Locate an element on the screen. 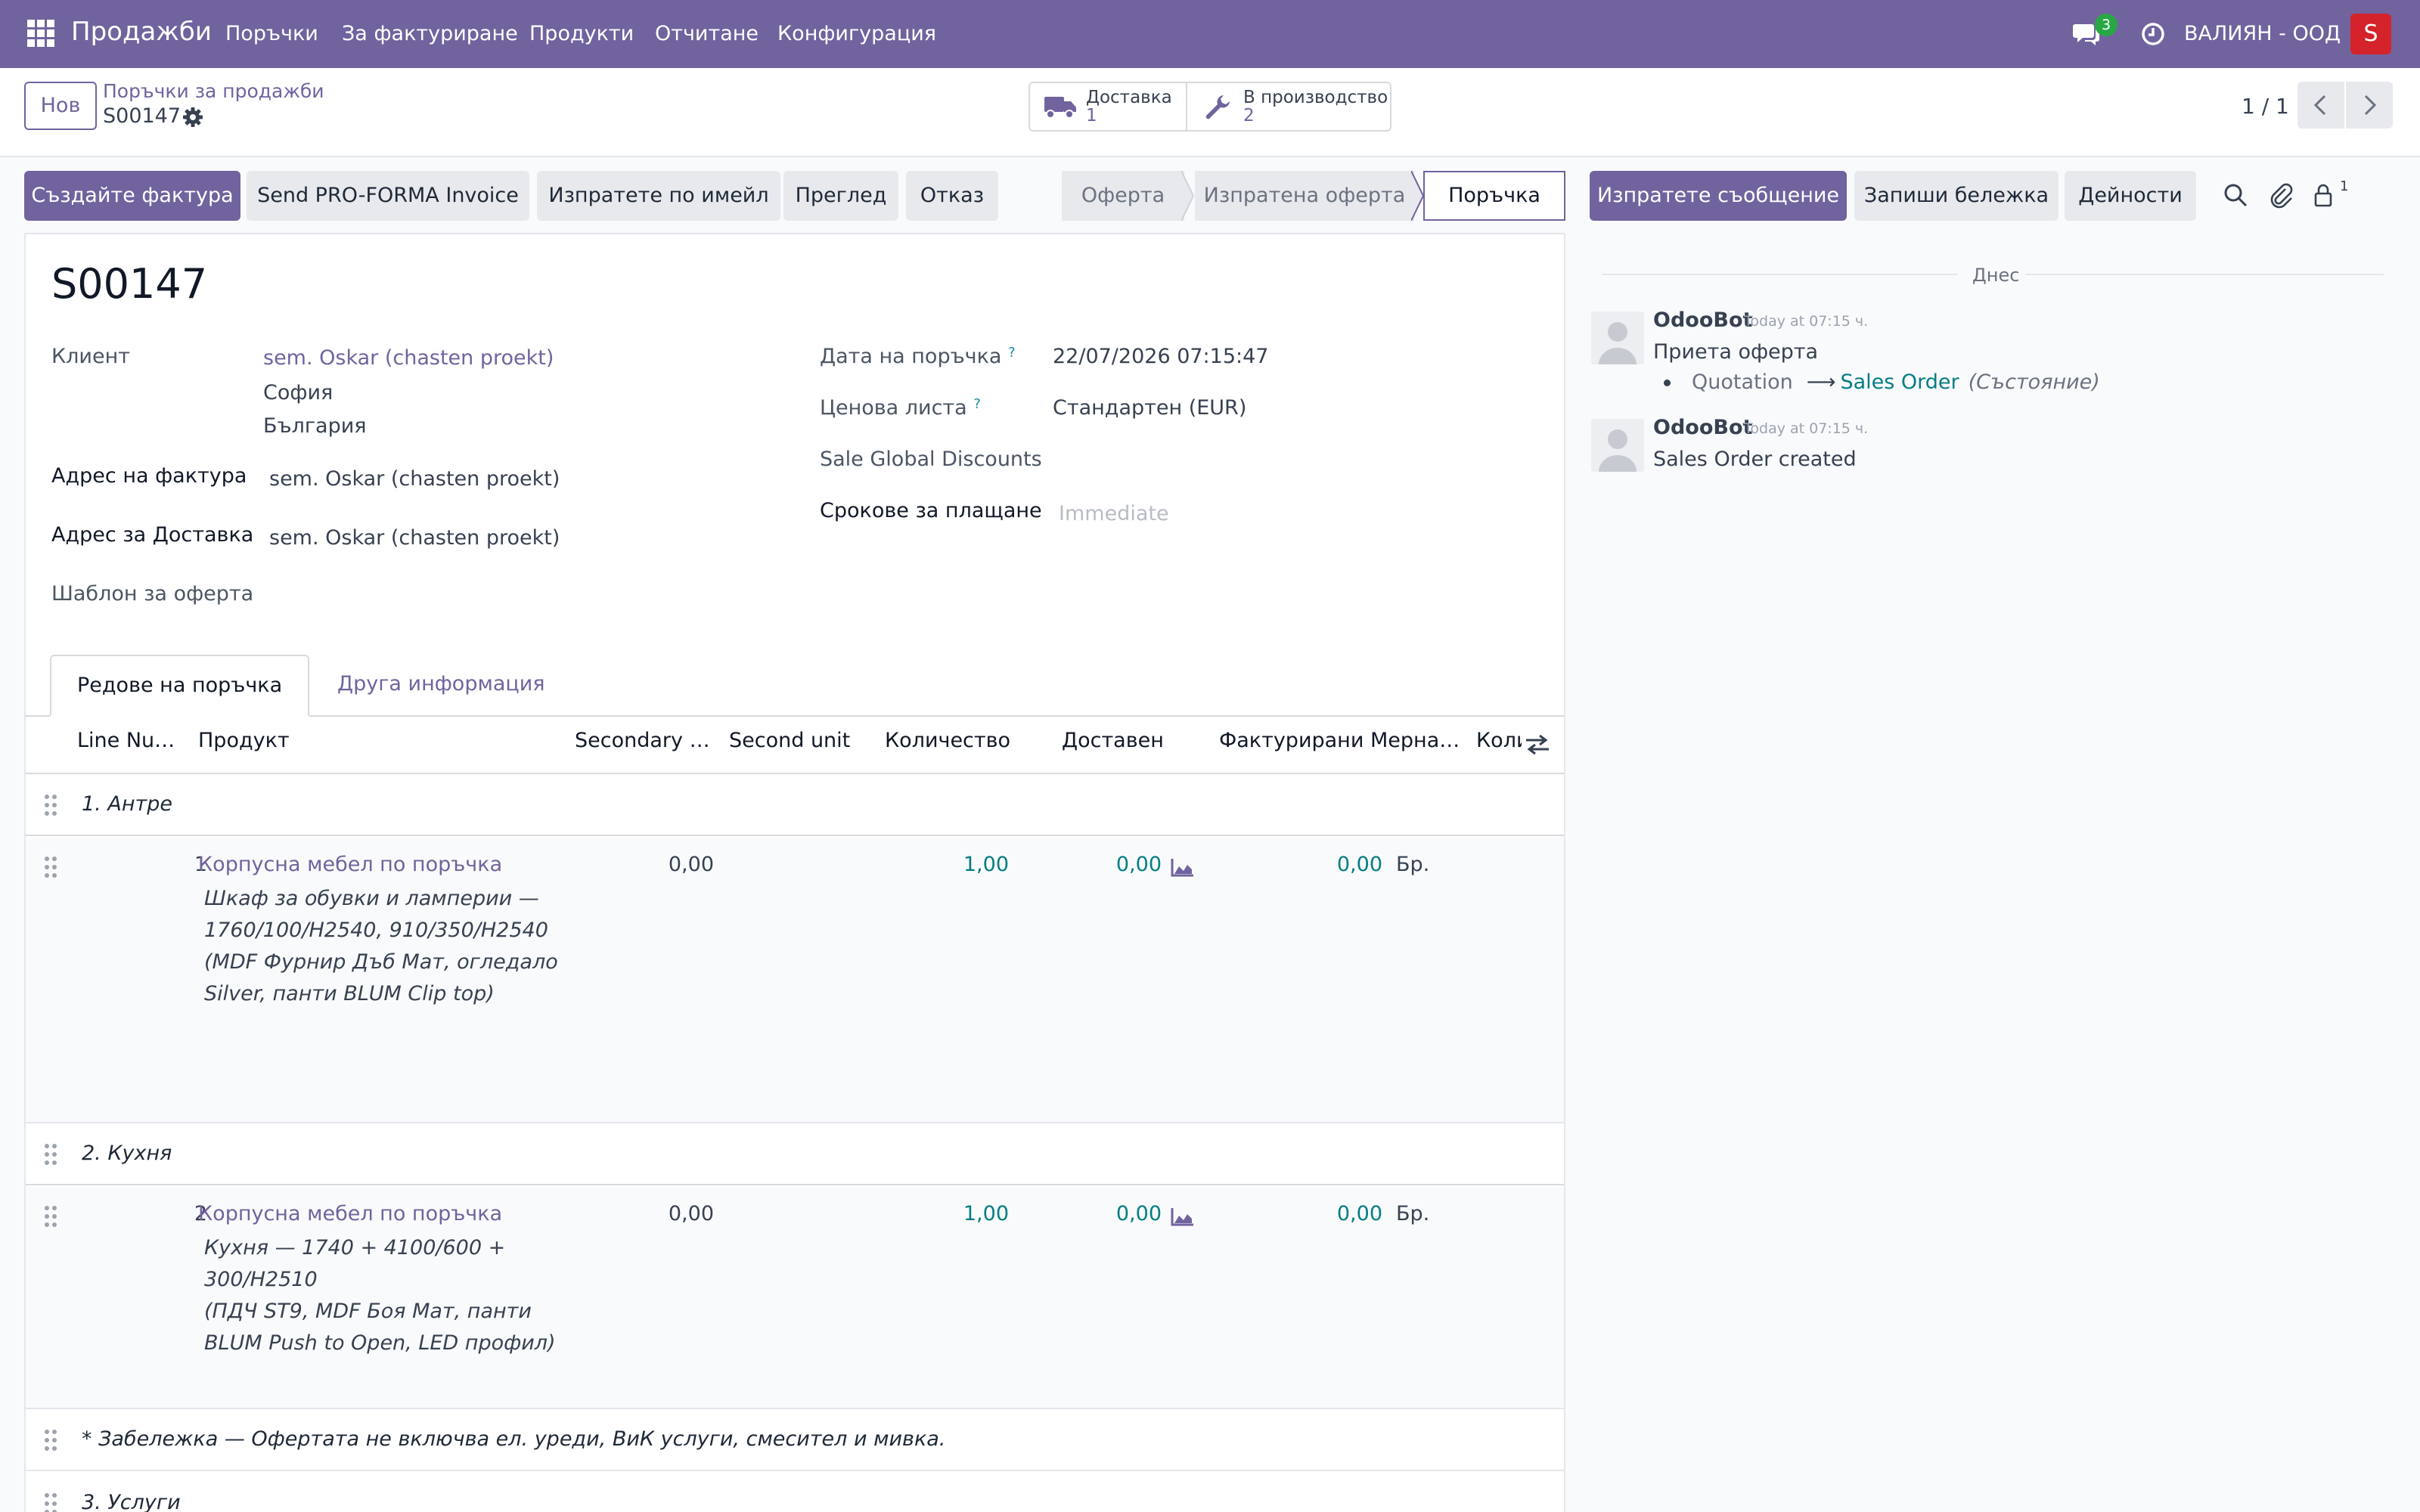 This screenshot has height=1512, width=2420. column-delivered: Доставен is located at coordinates (1113, 740).